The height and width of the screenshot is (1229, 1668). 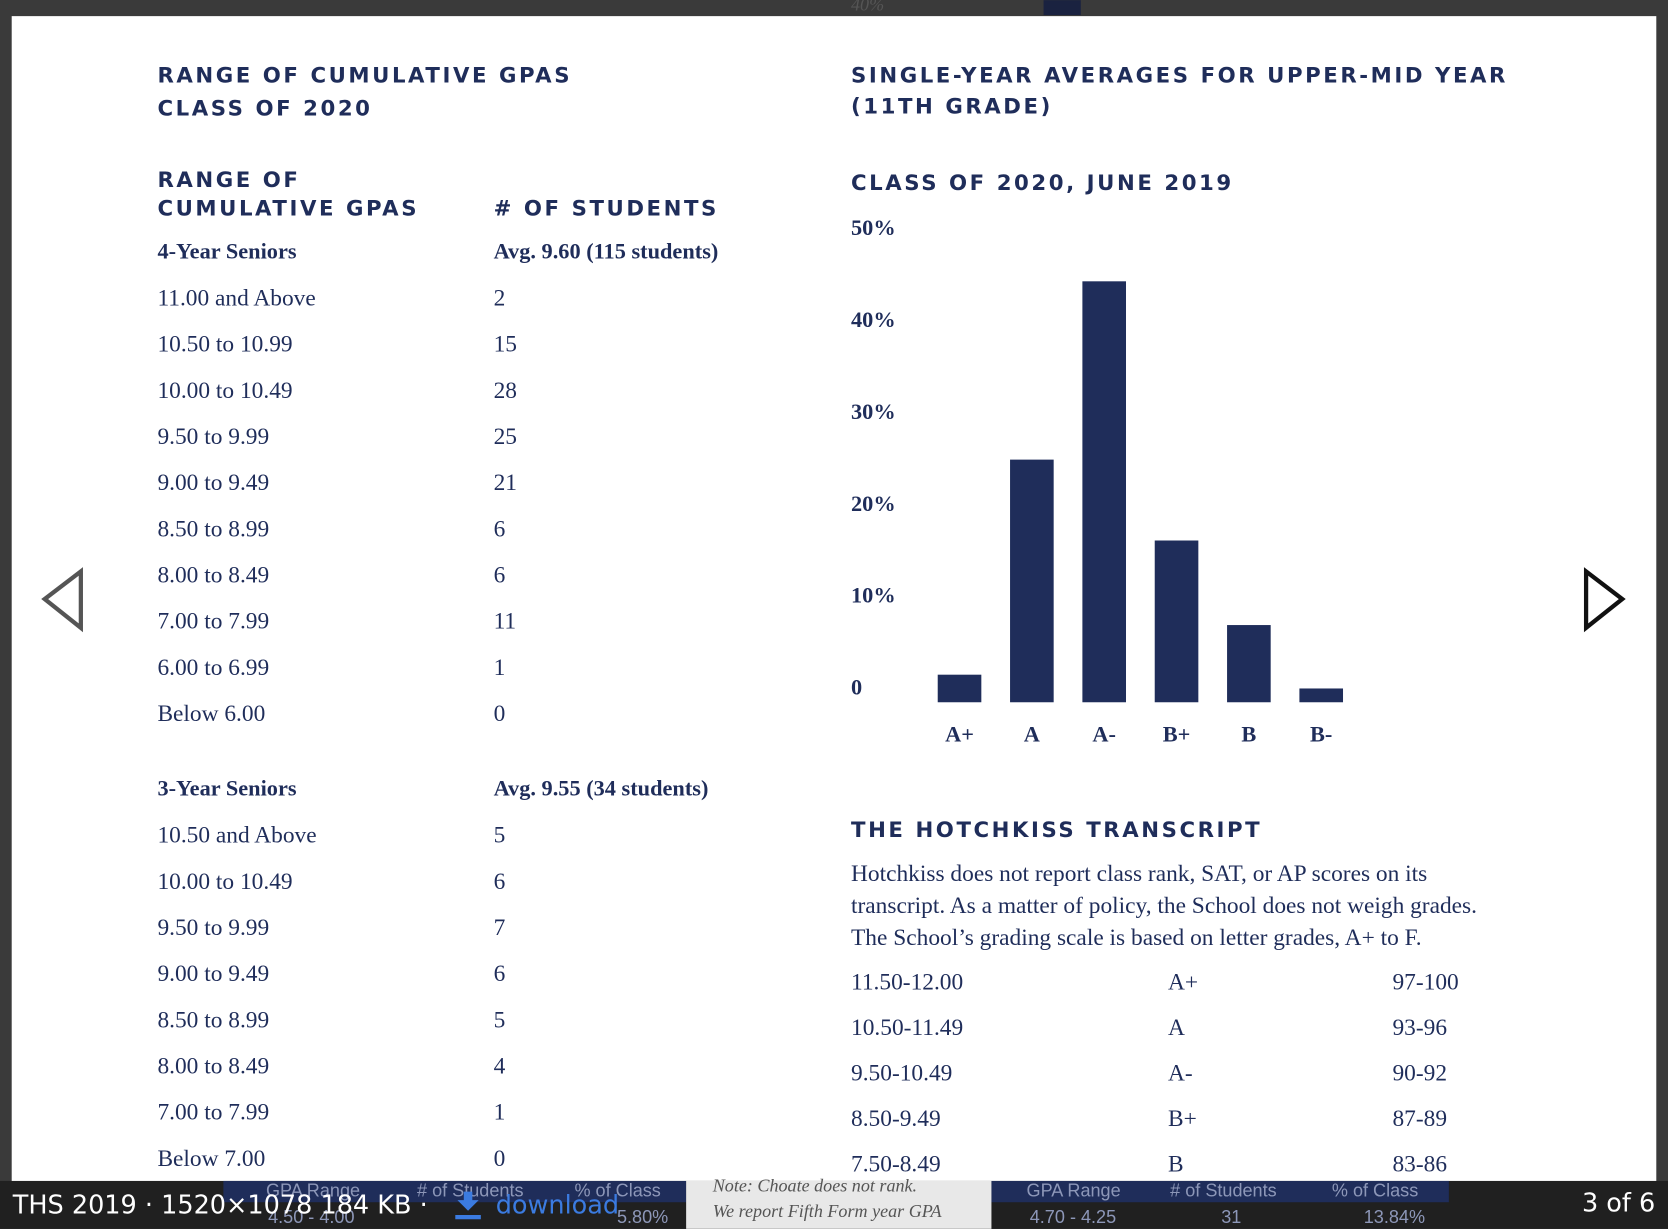 What do you see at coordinates (901, 1074) in the screenshot?
I see `grade-scale-cell: 9.50-10.49` at bounding box center [901, 1074].